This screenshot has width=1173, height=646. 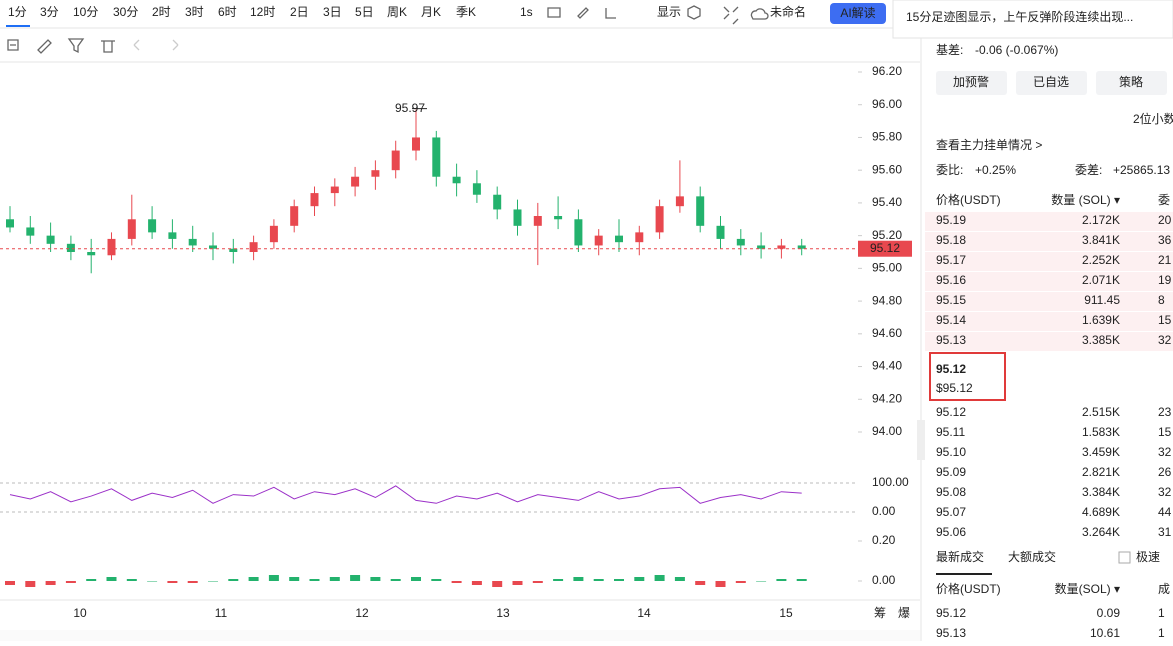 I want to click on high-marker-label: 95.97, so click(x=410, y=108).